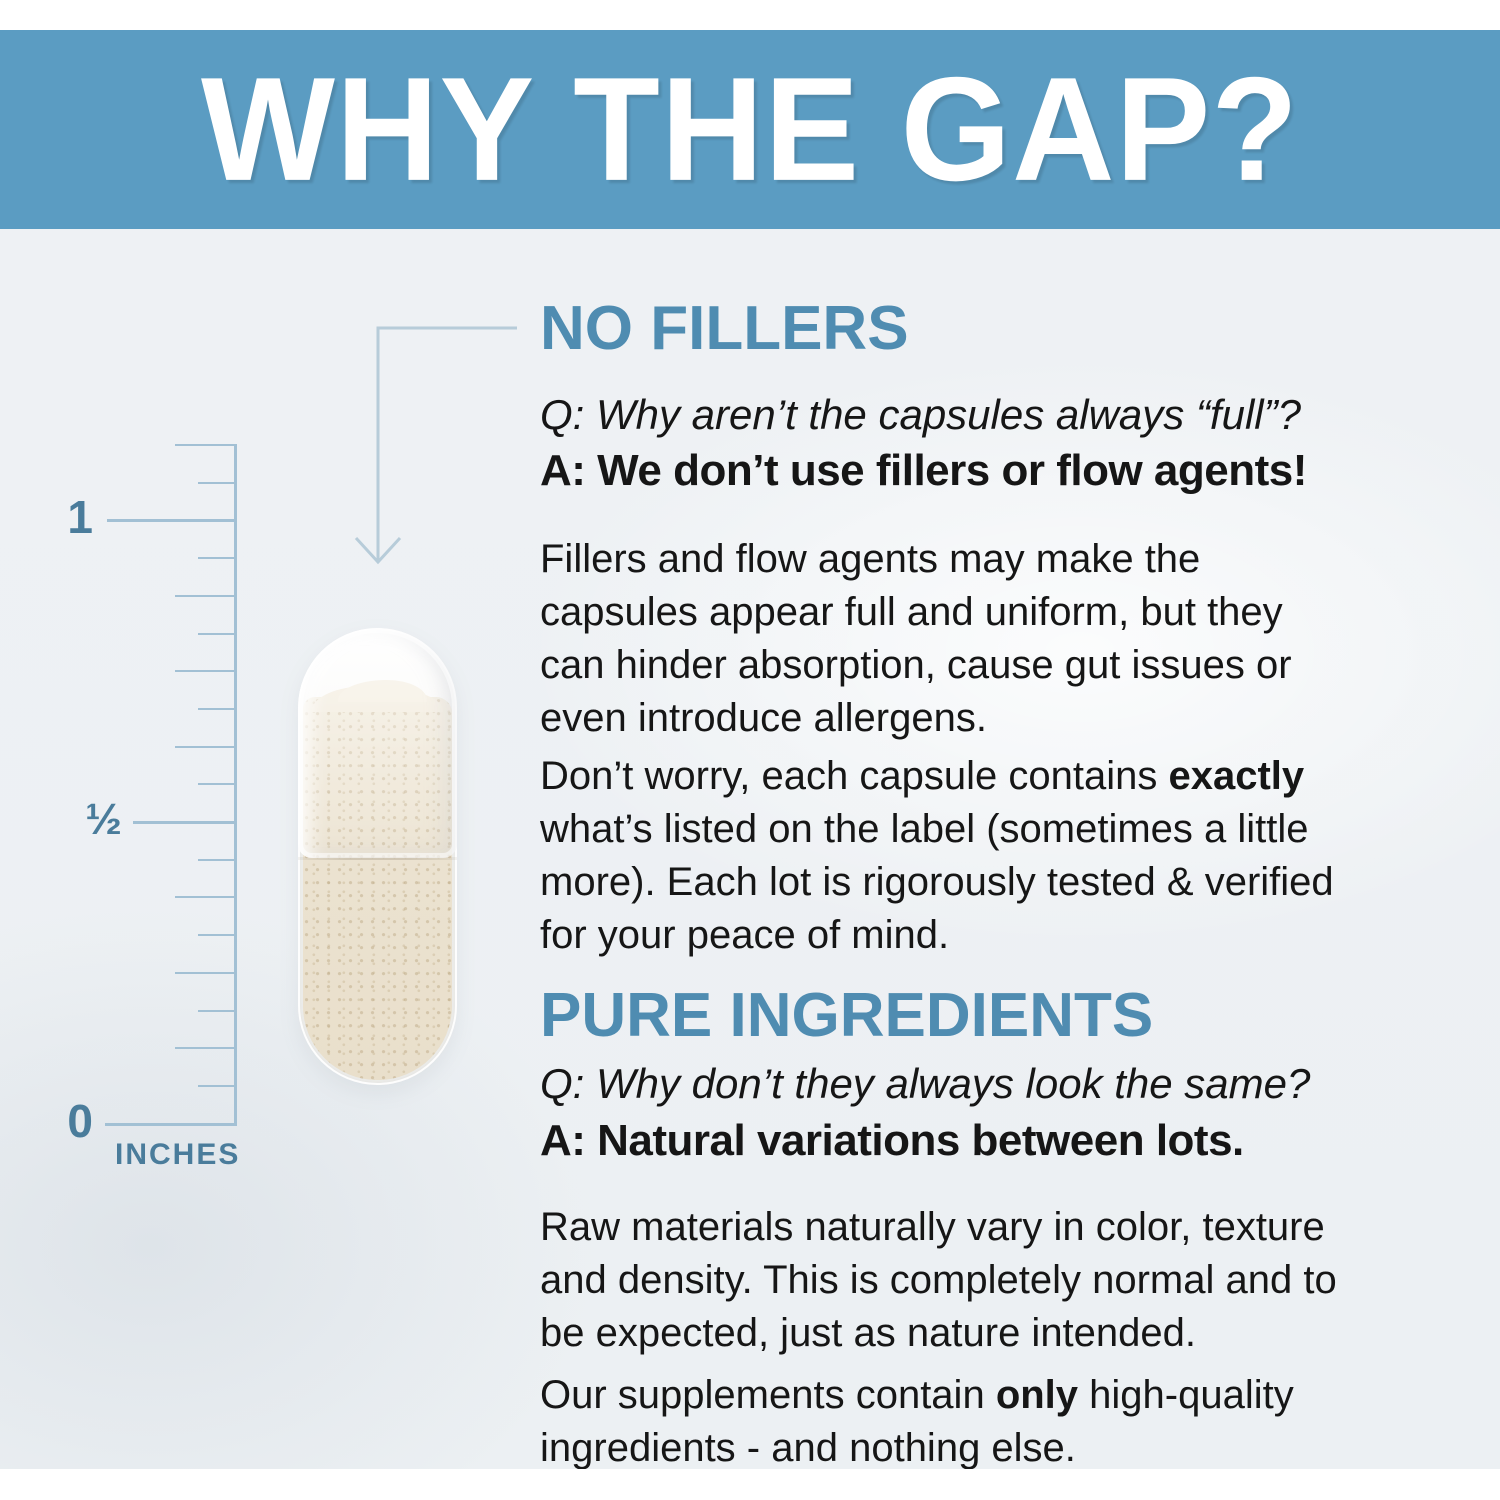 The height and width of the screenshot is (1500, 1500). I want to click on capsule-cap, so click(377, 743).